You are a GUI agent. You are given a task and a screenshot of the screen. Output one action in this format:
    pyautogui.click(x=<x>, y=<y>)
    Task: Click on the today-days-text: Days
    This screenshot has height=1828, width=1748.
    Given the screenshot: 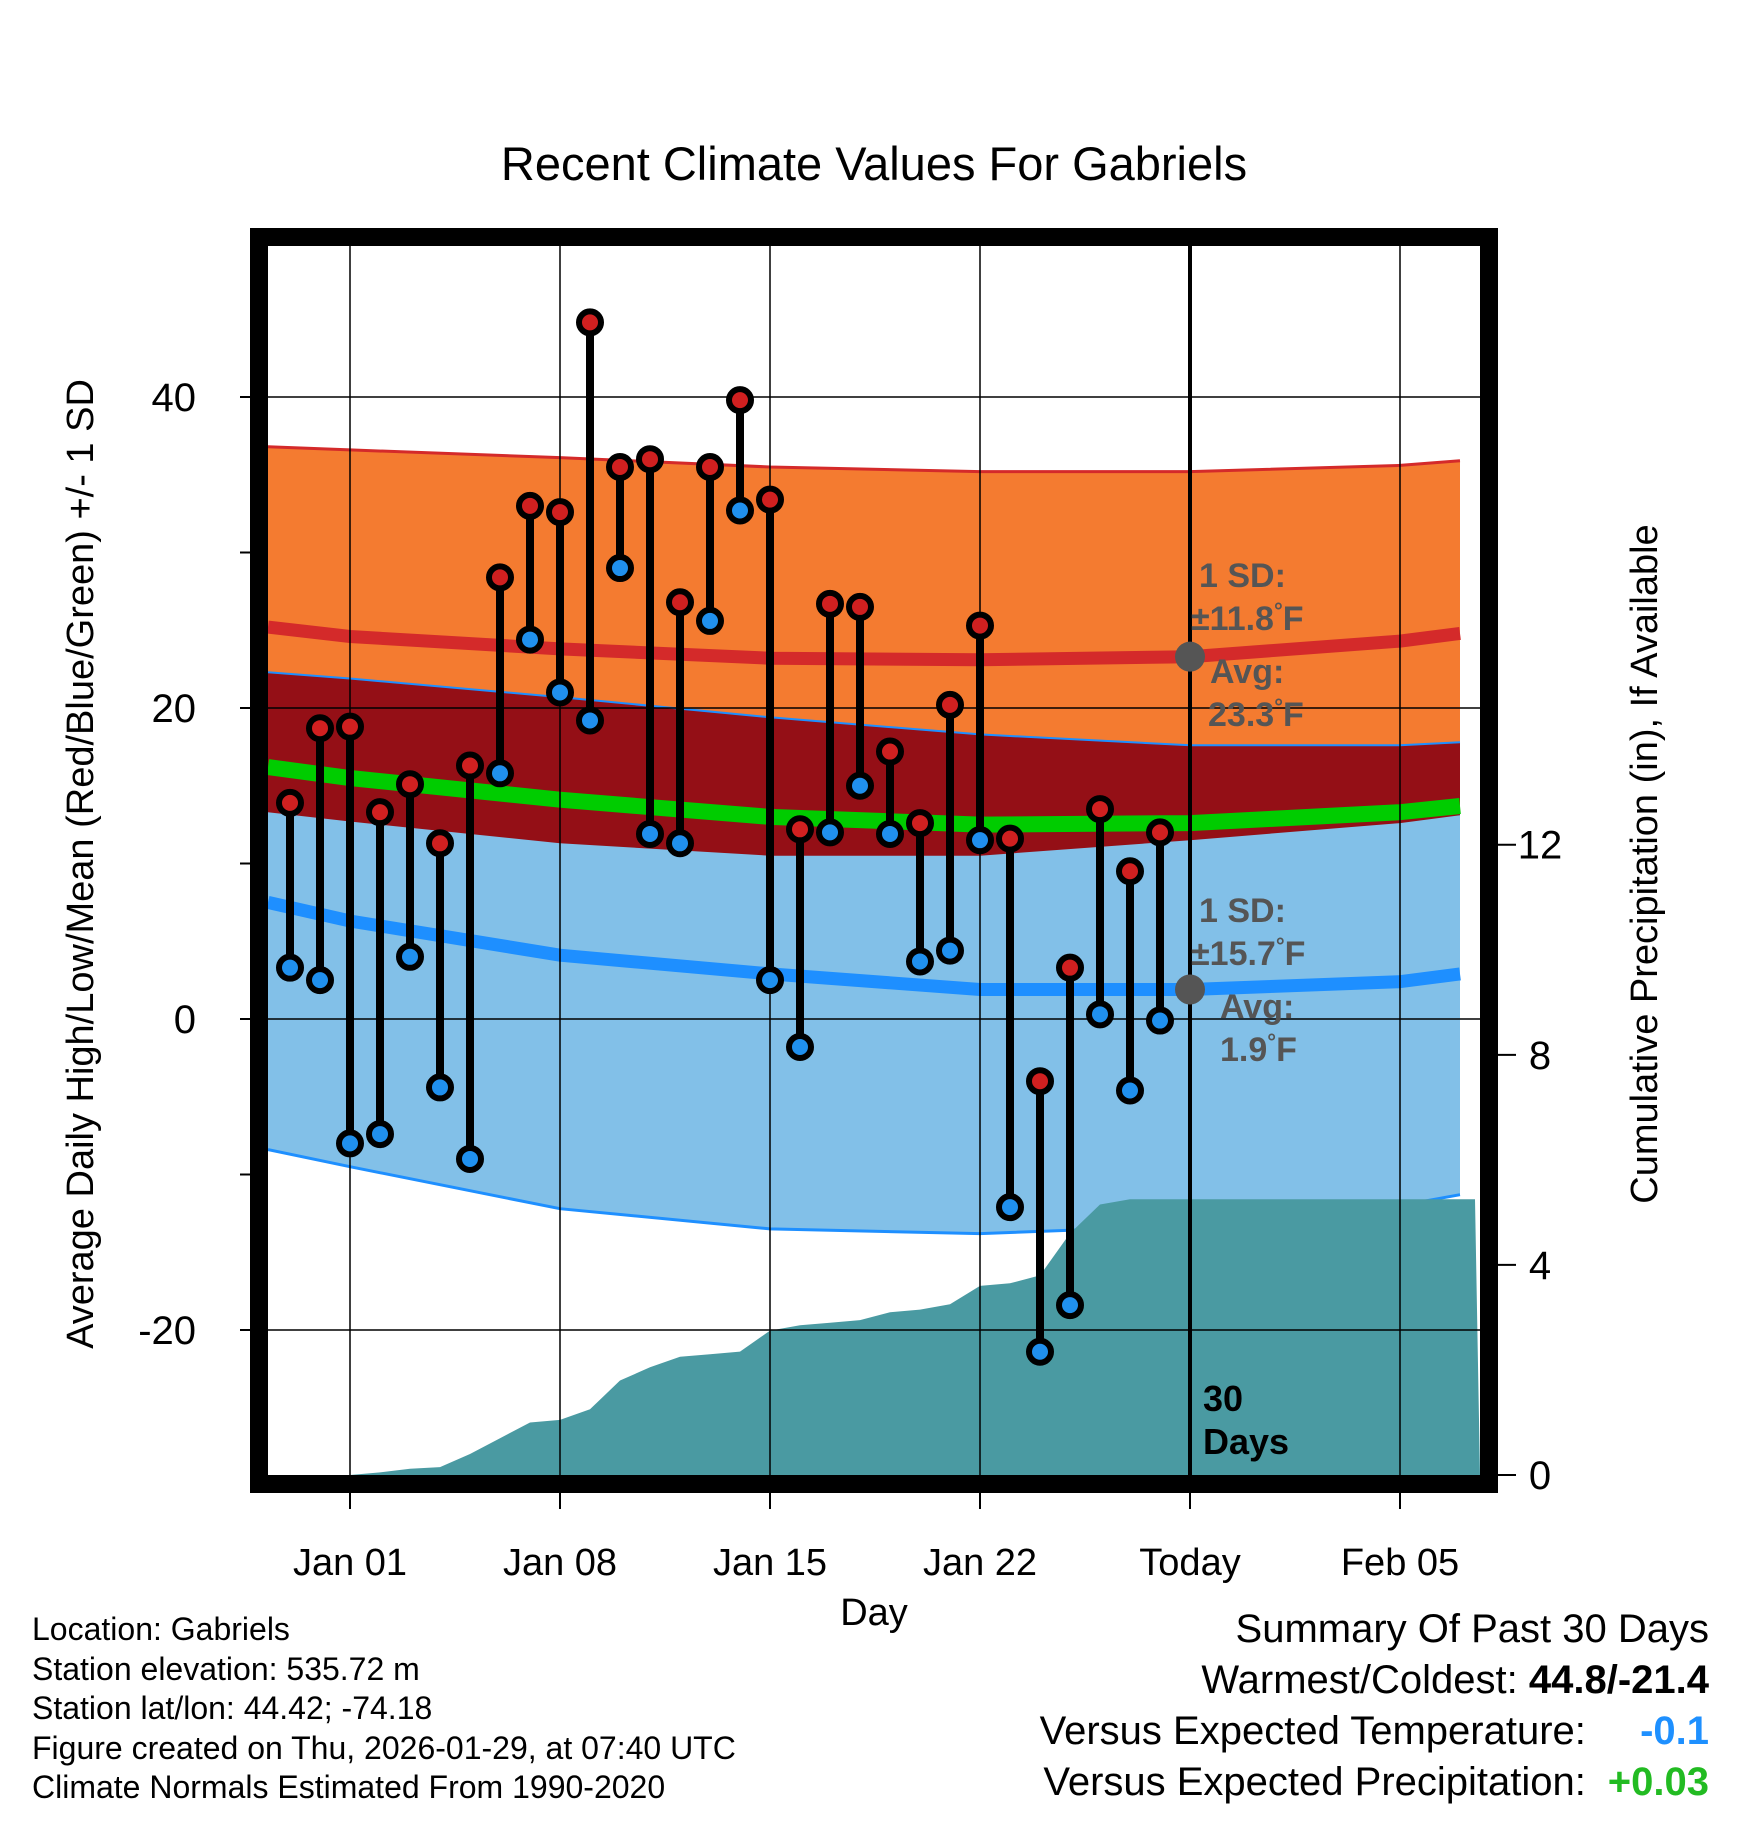 What is the action you would take?
    pyautogui.click(x=1246, y=1441)
    